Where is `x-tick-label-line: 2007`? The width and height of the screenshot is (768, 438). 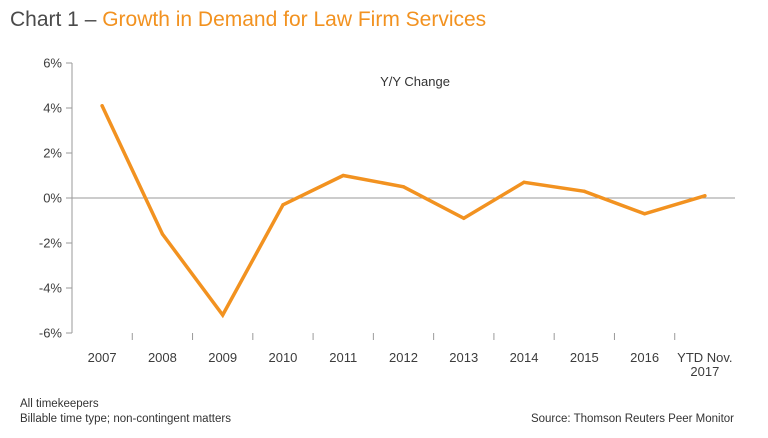 x-tick-label-line: 2007 is located at coordinates (102, 357).